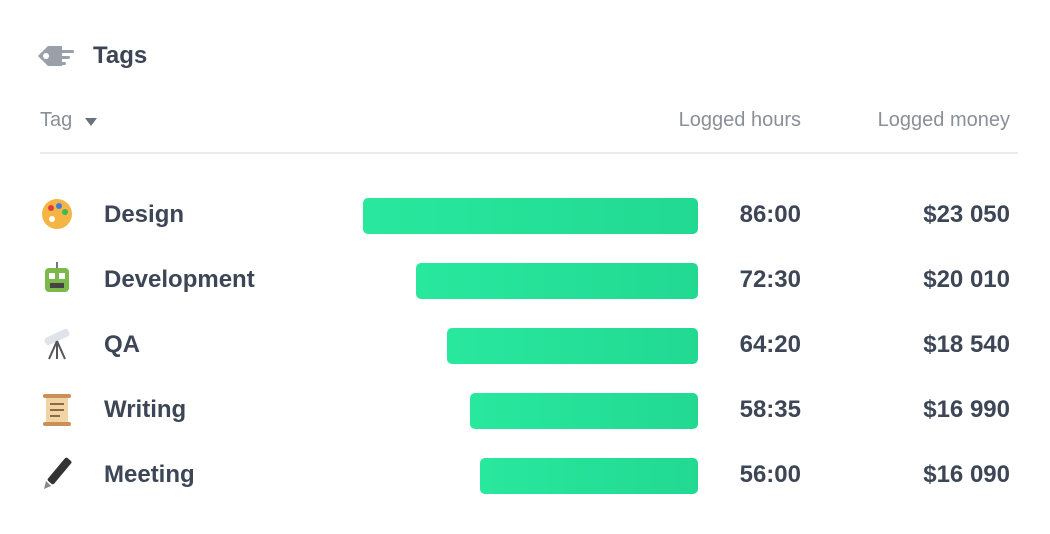 This screenshot has height=534, width=1050. Describe the element at coordinates (770, 214) in the screenshot. I see `logged-hours: 86:00` at that location.